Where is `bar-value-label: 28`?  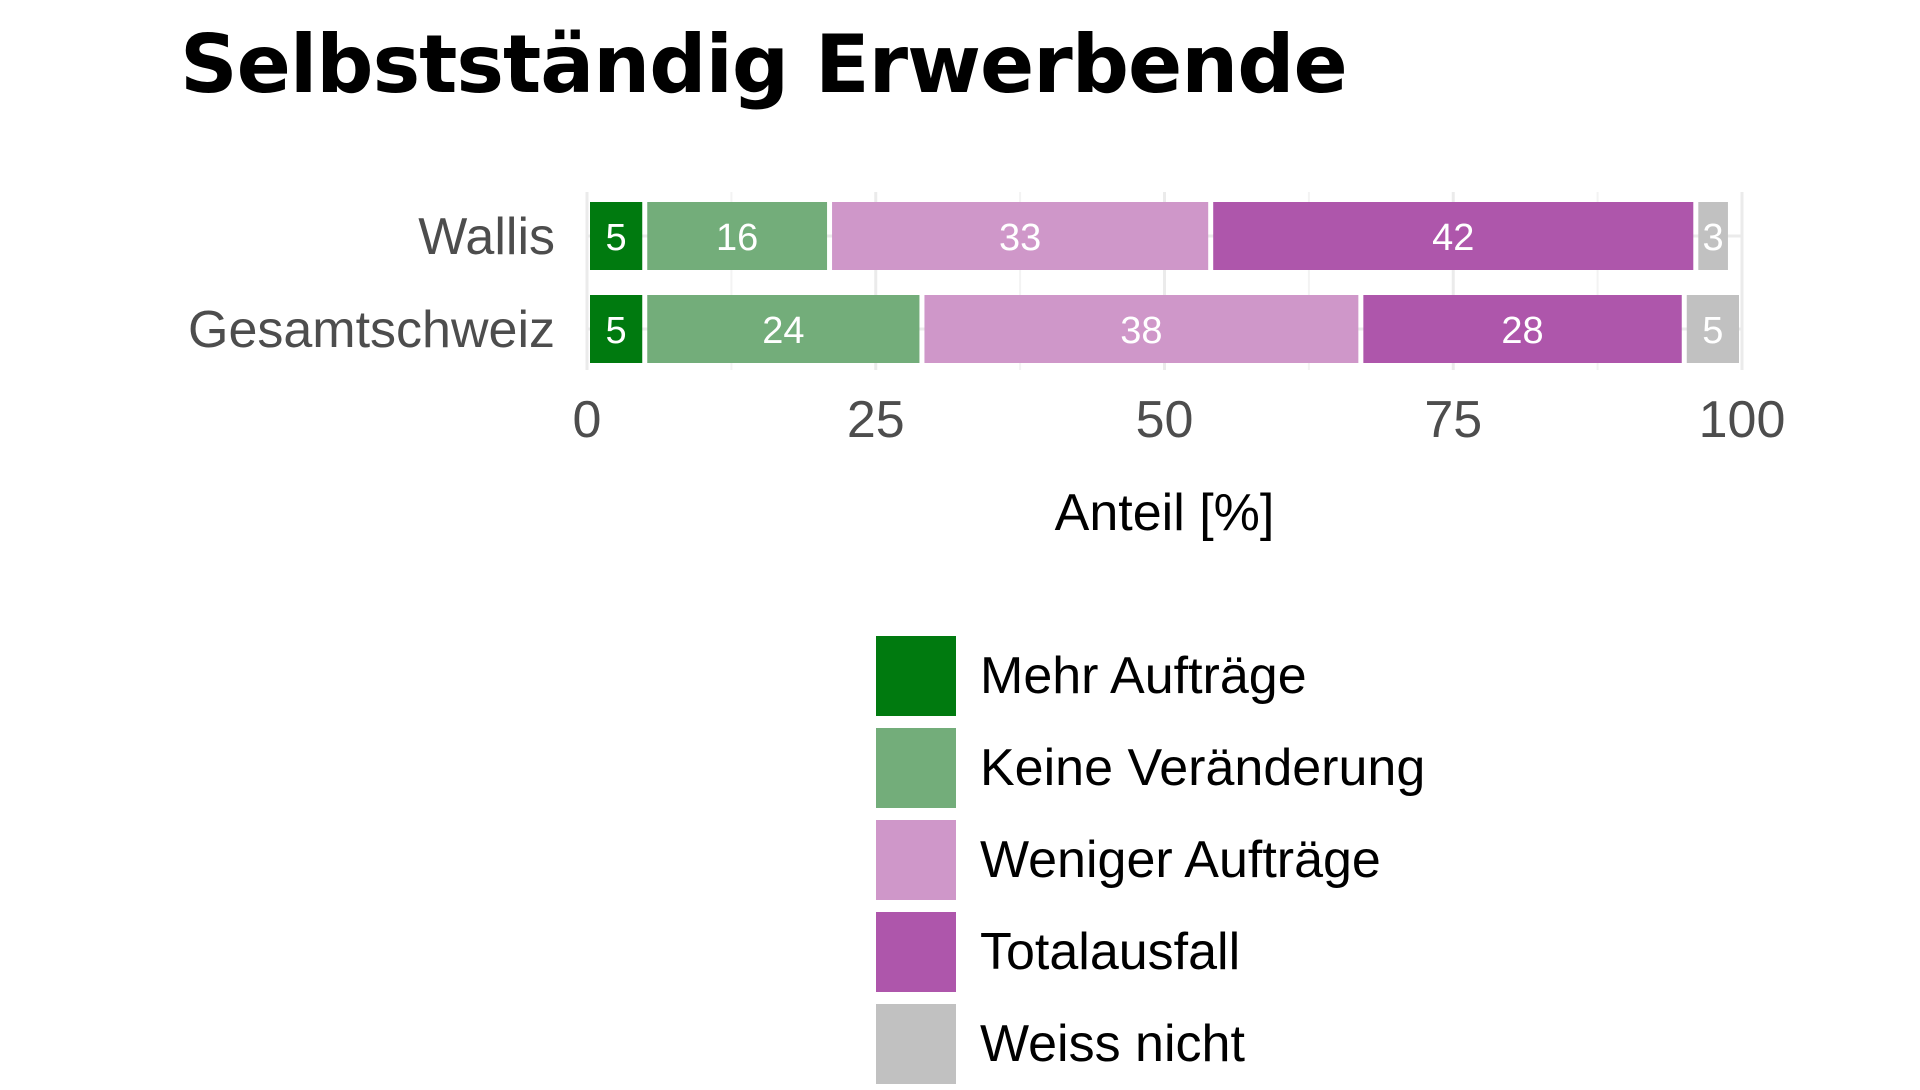 bar-value-label: 28 is located at coordinates (1522, 331).